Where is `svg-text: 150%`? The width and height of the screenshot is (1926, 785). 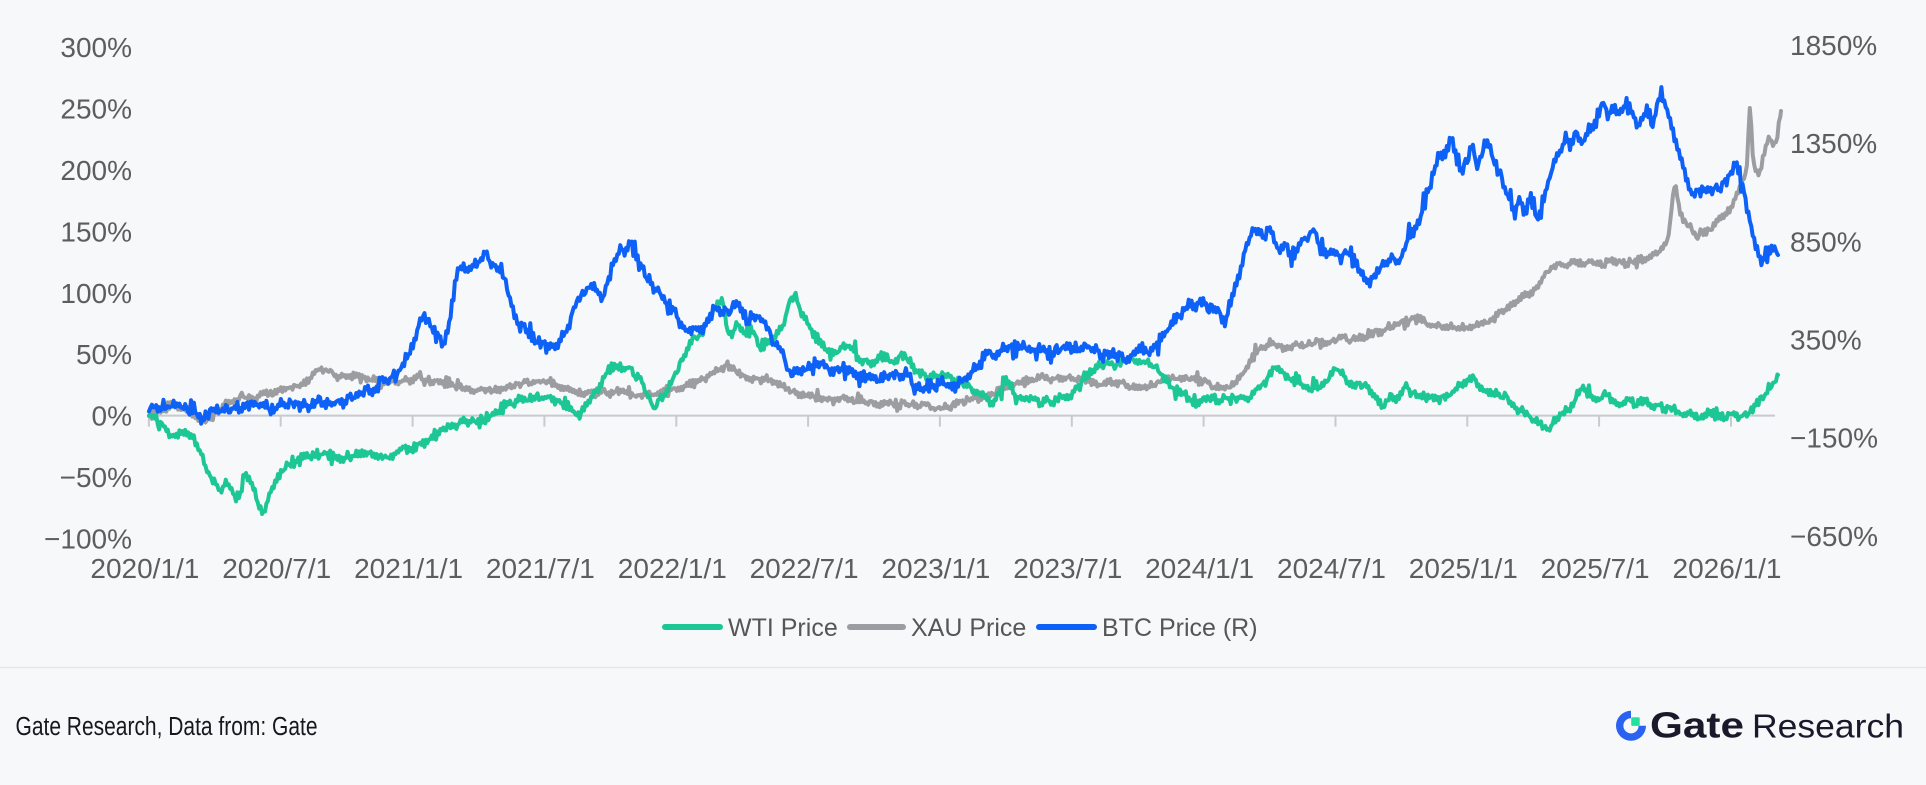 svg-text: 150% is located at coordinates (96, 231).